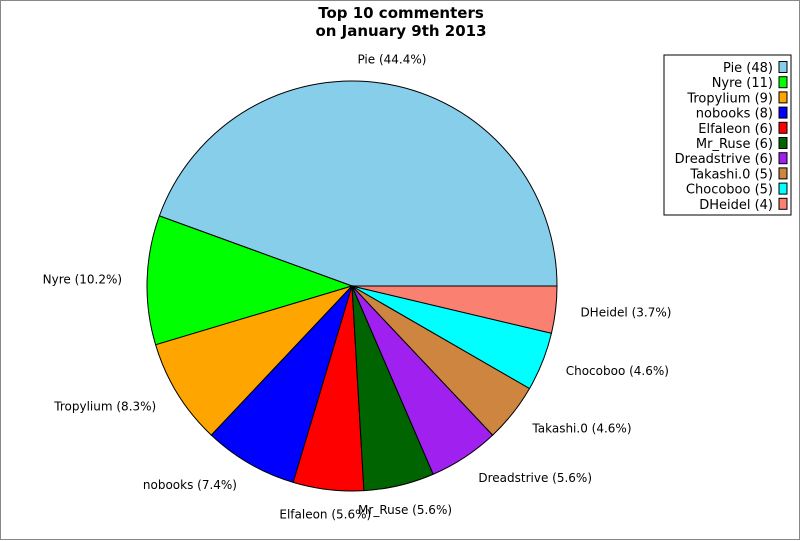 The image size is (800, 541). I want to click on pie-slice-tropylium, so click(254, 360).